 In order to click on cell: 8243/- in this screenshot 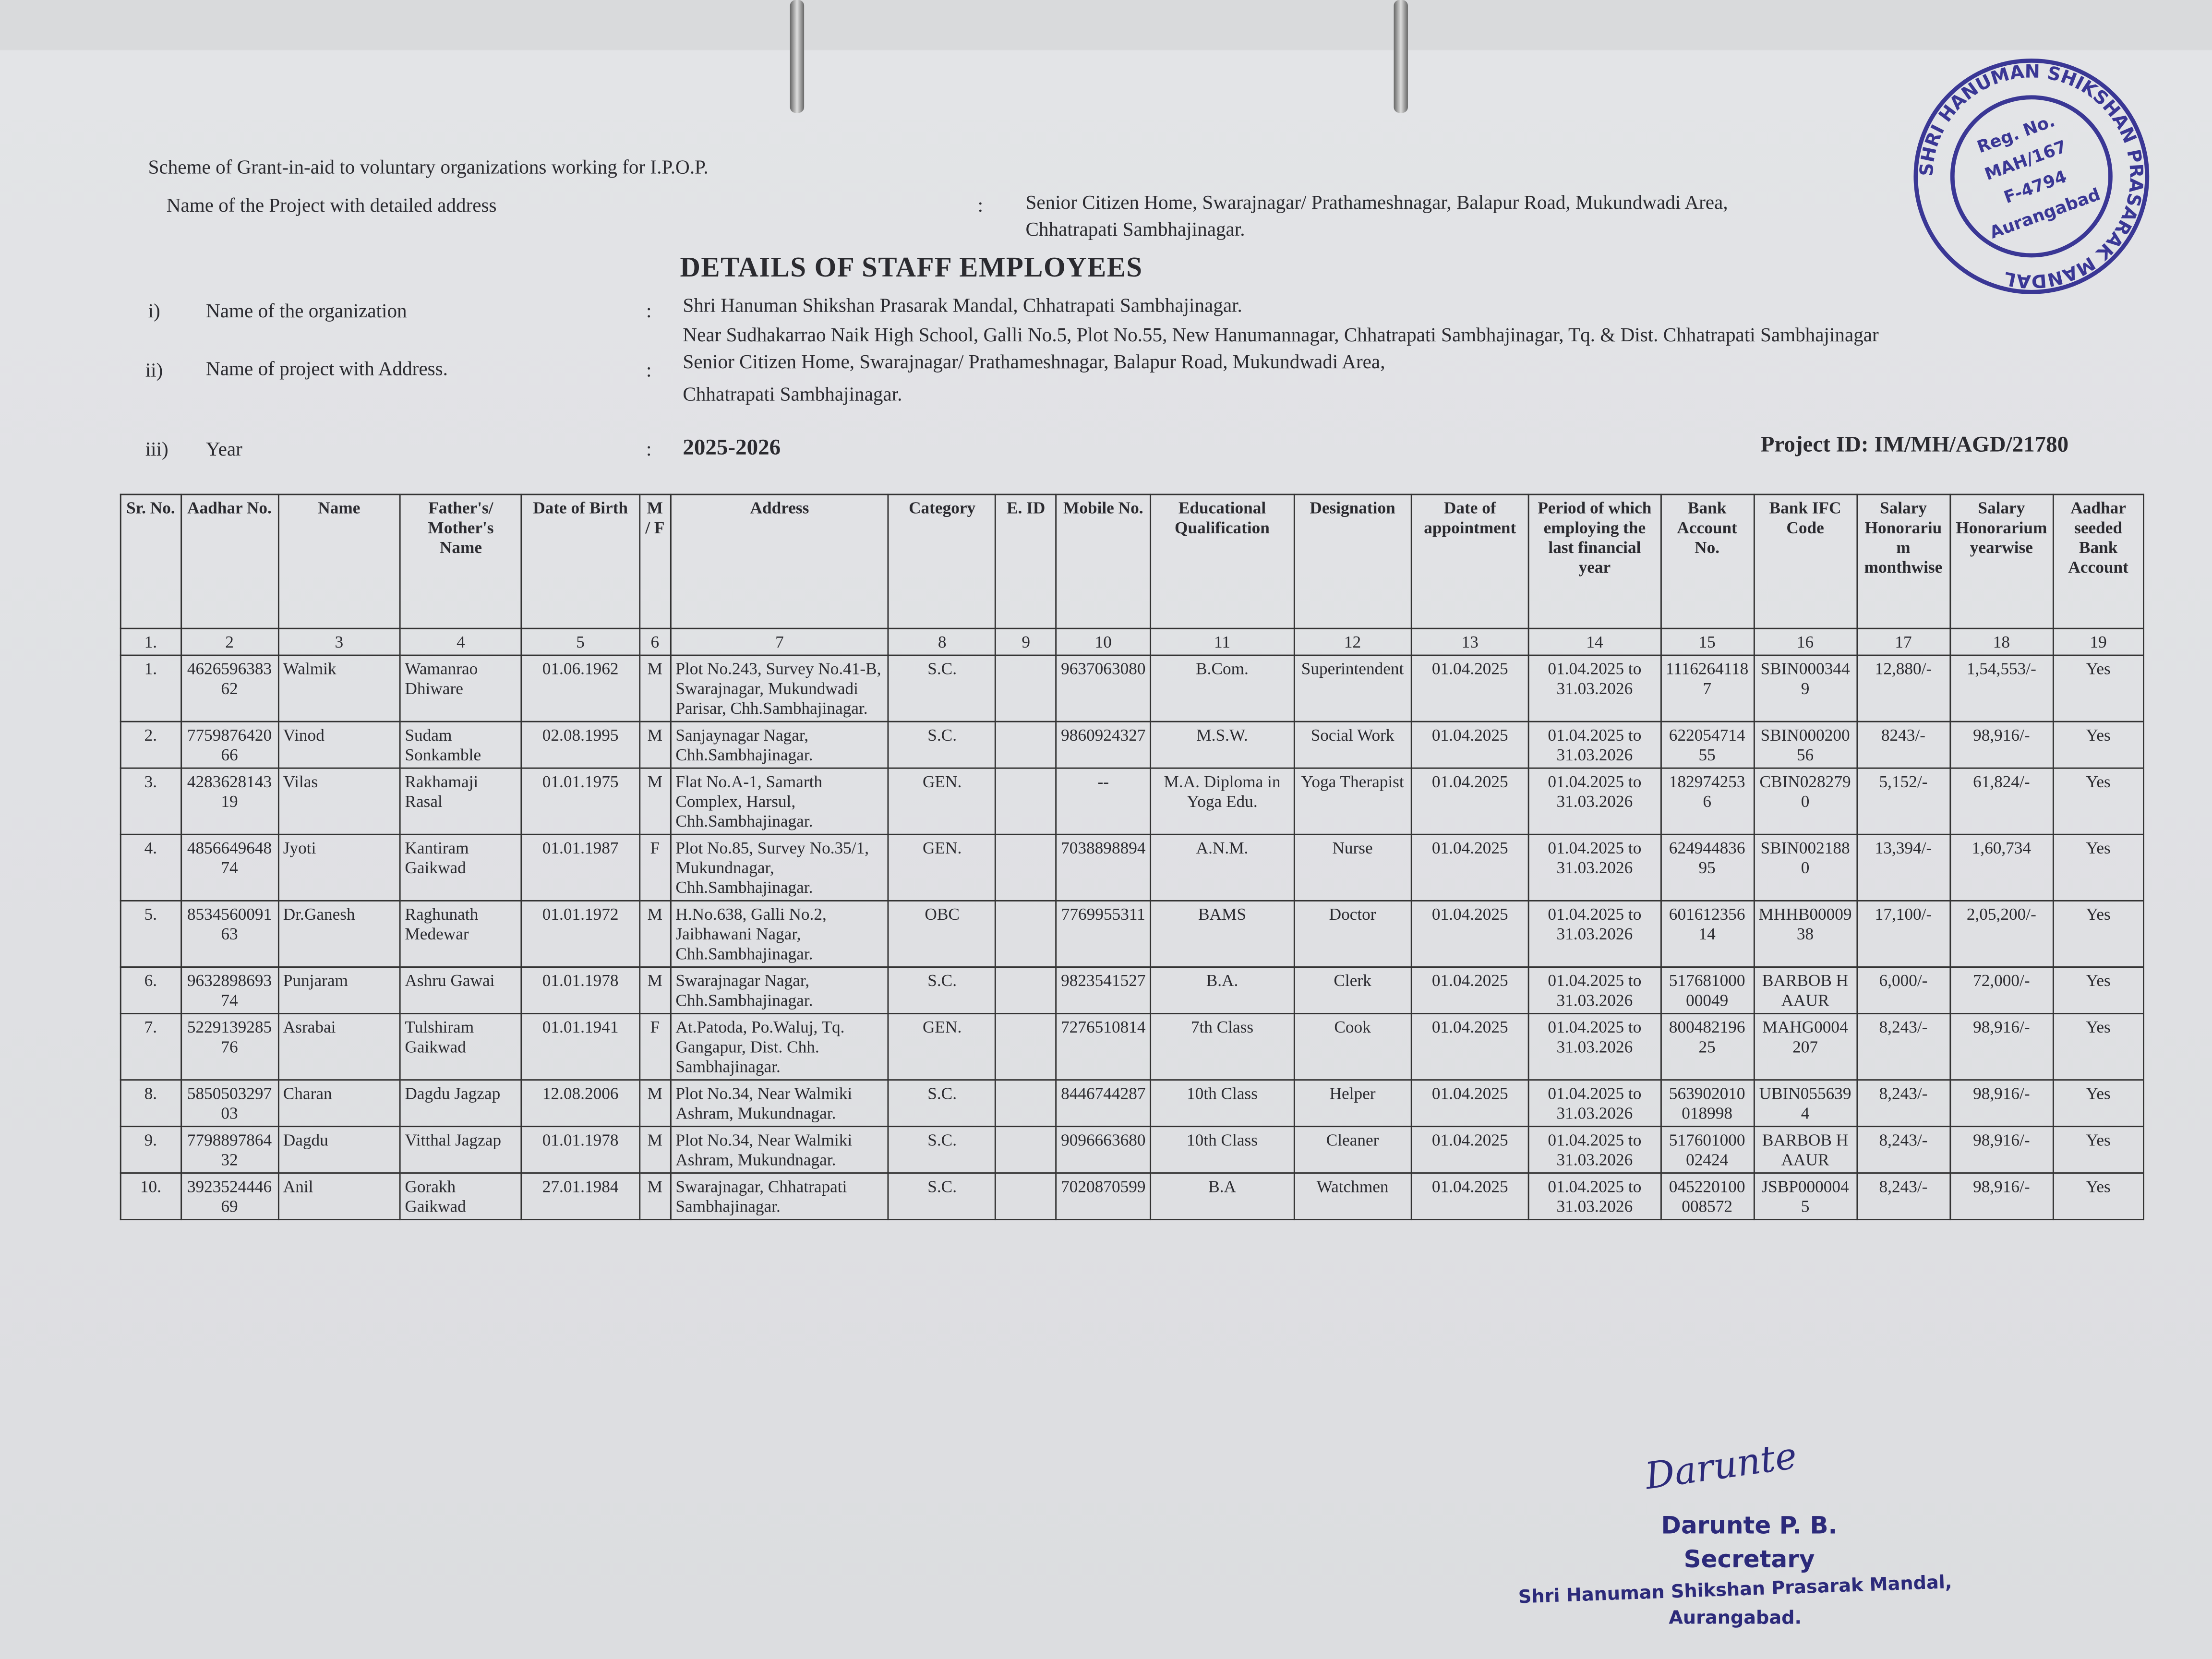, I will do `click(1903, 745)`.